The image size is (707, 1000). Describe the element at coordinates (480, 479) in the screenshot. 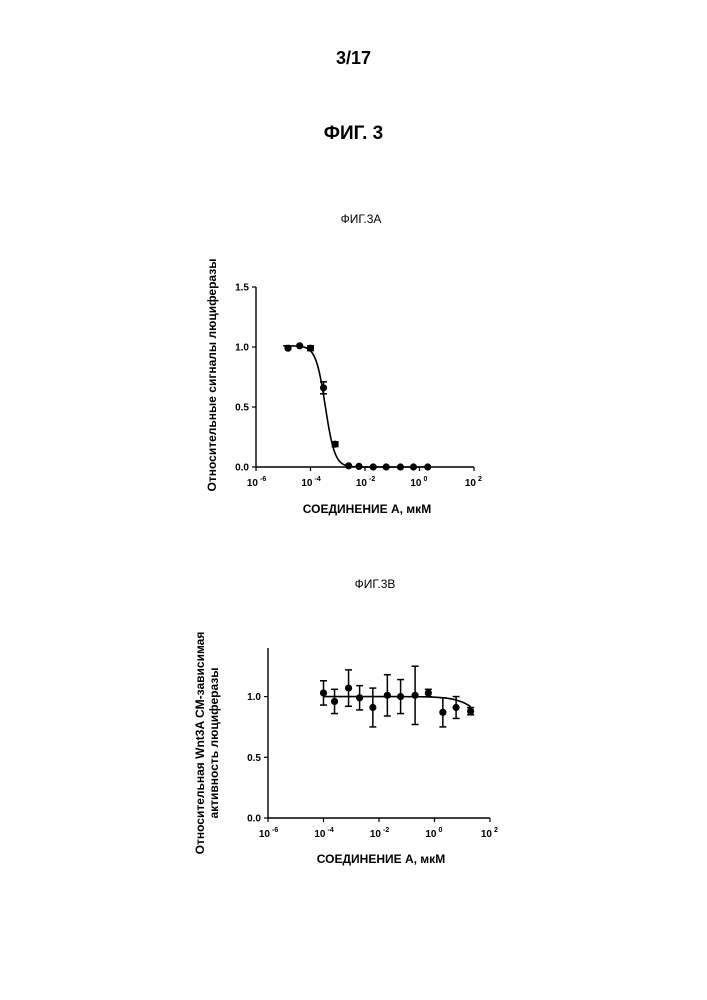

I see `chart1-x-tick-exp: 2` at that location.